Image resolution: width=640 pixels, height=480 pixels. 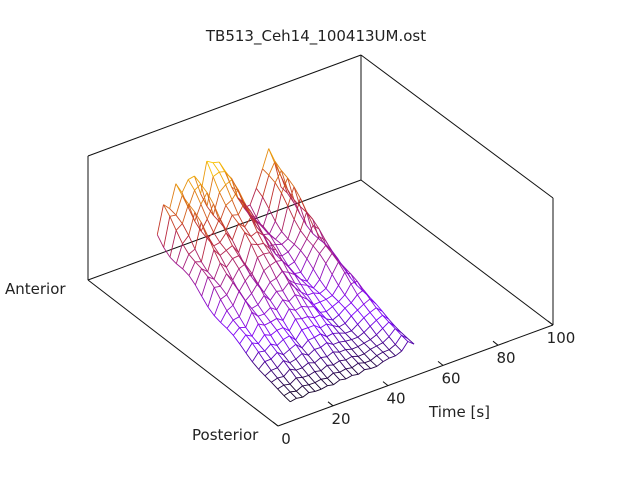 What do you see at coordinates (35, 289) in the screenshot?
I see `y-axis-anterior-label: Anterior` at bounding box center [35, 289].